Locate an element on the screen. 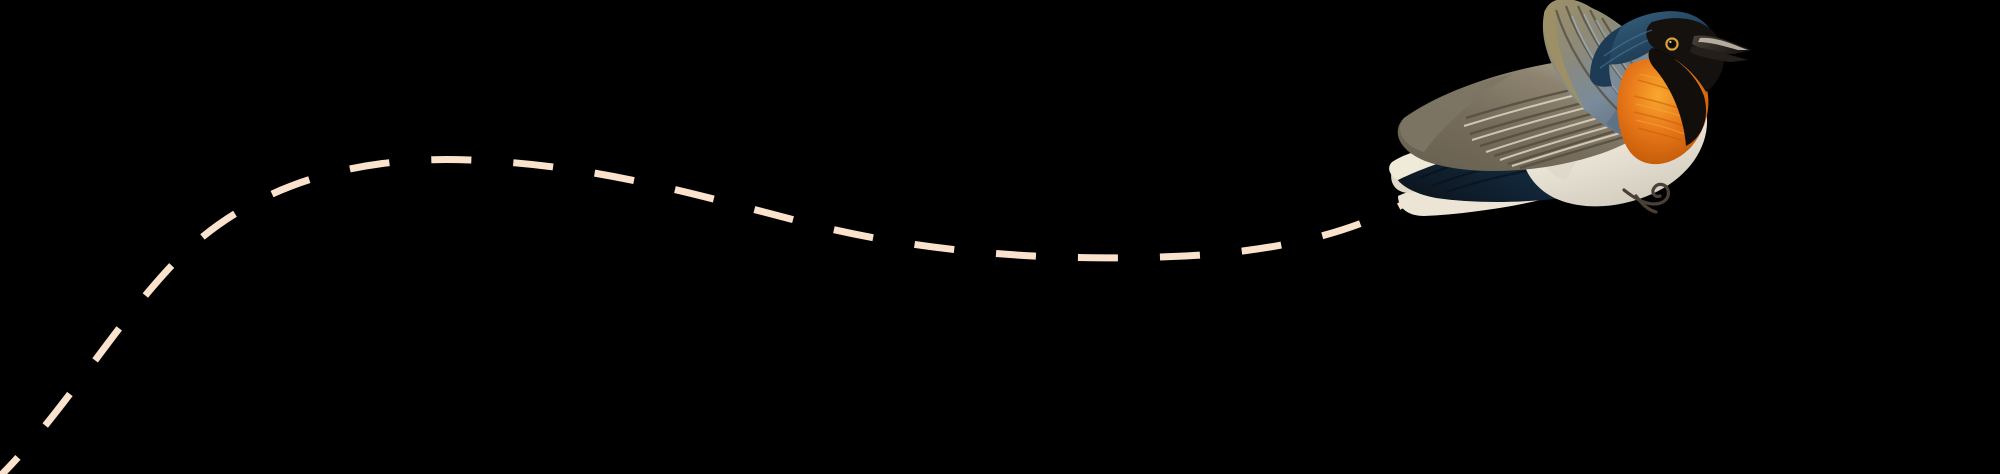 The width and height of the screenshot is (2000, 474). eye is located at coordinates (1672, 44).